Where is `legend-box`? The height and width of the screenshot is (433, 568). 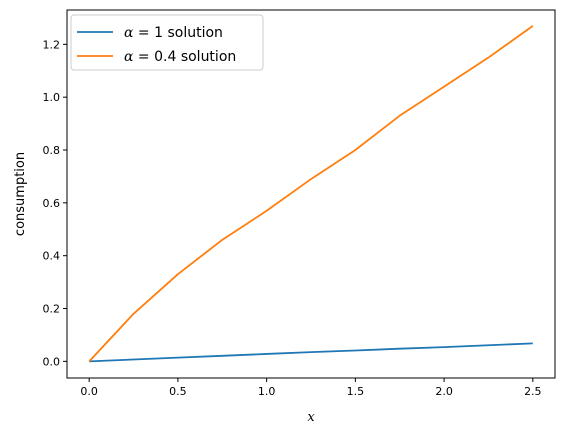 legend-box is located at coordinates (167, 42).